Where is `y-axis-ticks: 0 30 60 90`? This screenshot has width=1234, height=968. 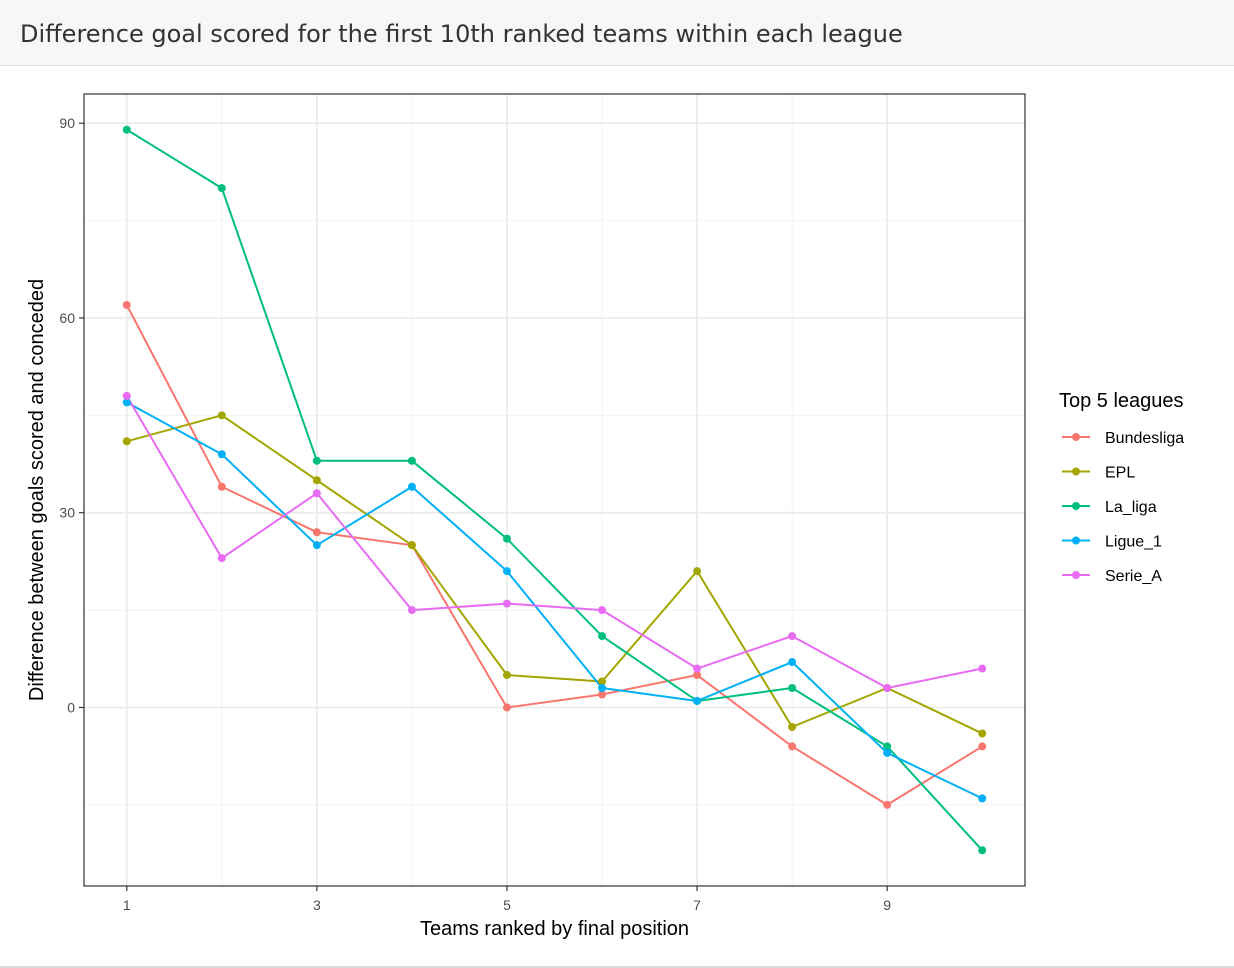 y-axis-ticks: 0 30 60 90 is located at coordinates (71, 415).